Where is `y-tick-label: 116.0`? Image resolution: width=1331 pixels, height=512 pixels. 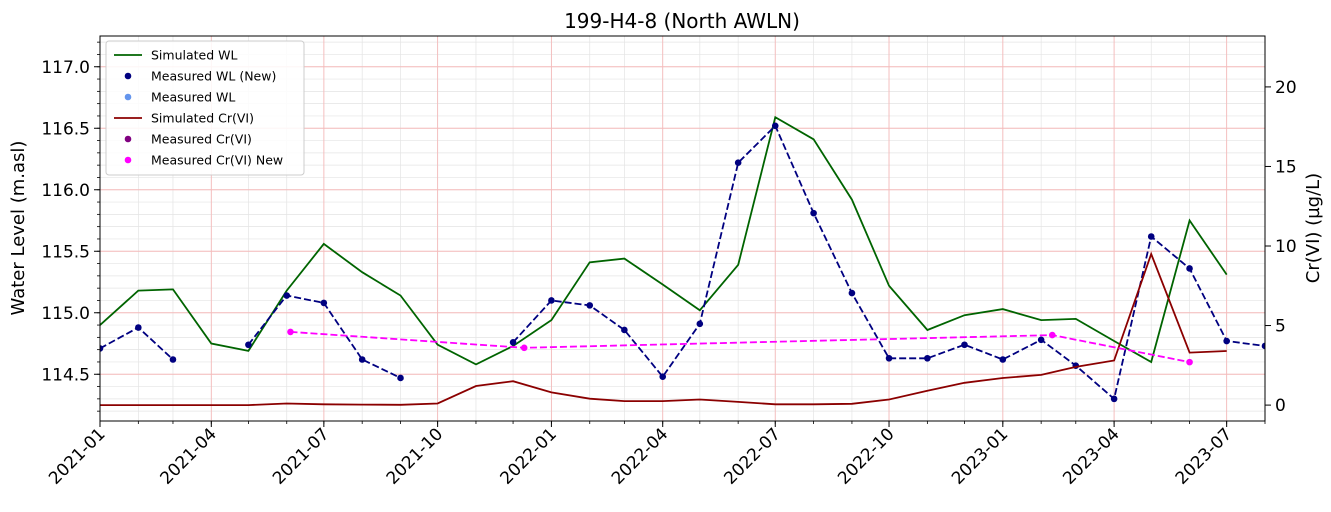
y-tick-label: 116.0 is located at coordinates (65, 191).